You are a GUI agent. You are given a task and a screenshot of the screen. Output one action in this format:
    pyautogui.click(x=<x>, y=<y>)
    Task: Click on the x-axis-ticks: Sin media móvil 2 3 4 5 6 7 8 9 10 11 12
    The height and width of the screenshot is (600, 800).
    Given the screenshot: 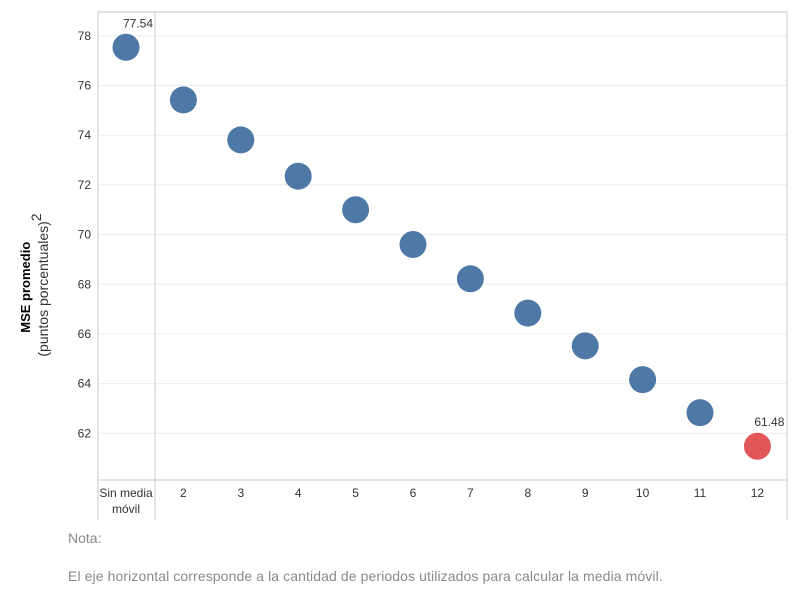 What is the action you would take?
    pyautogui.click(x=431, y=501)
    